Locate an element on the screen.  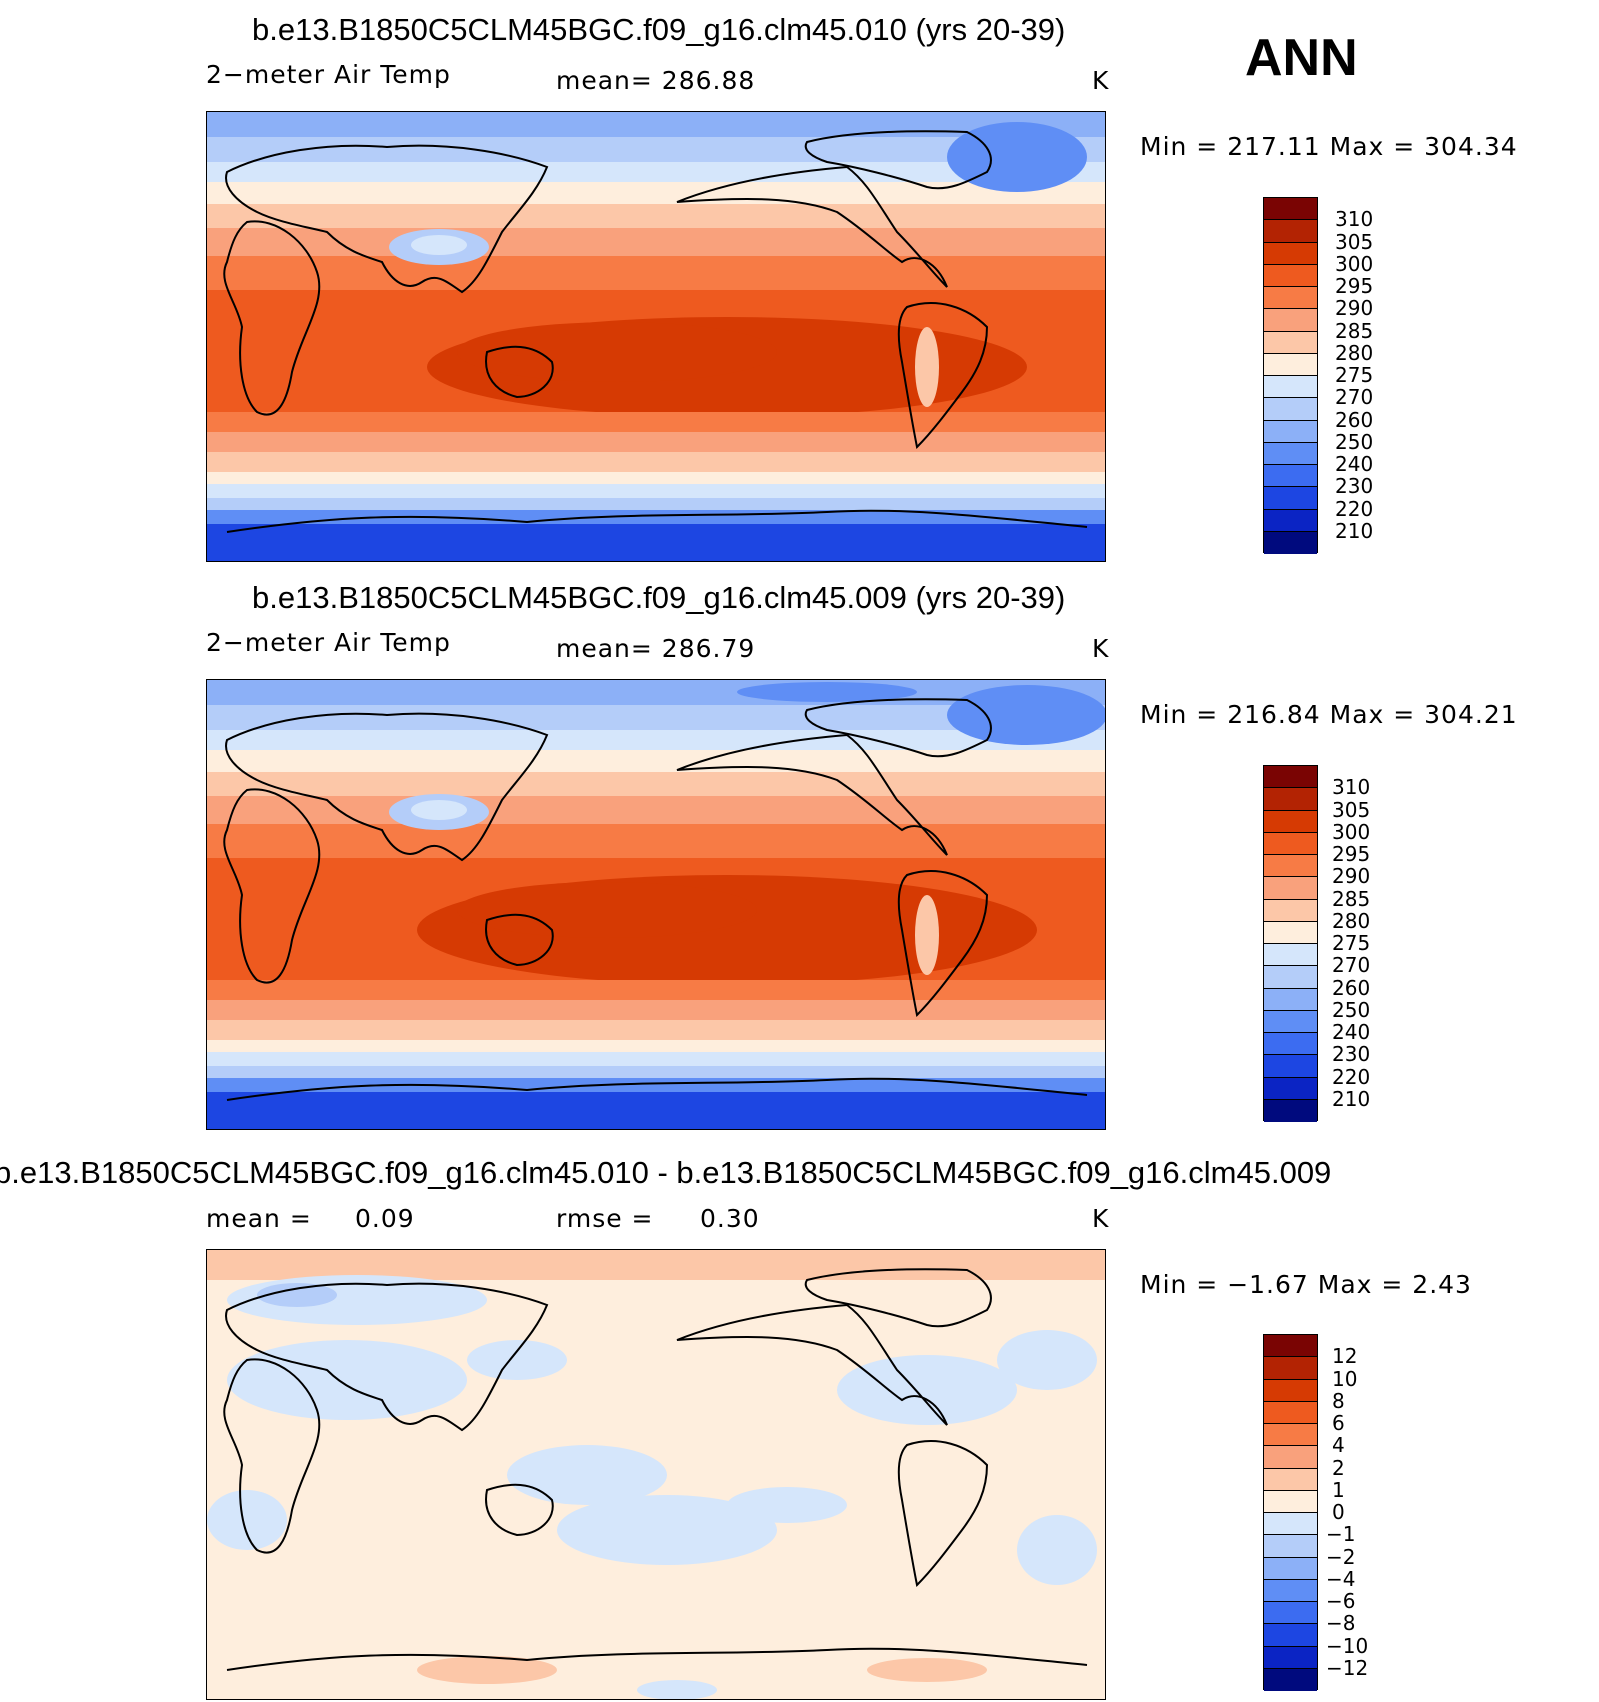
panel1-range-label: Min = 217.11 Max = 304.34 is located at coordinates (1329, 146).